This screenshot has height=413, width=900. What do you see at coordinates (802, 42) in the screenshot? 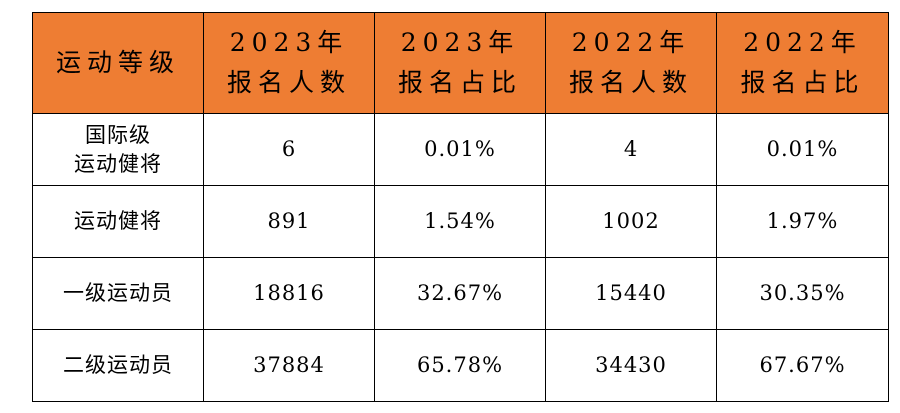
I see `header-share-2022-line-1: 2022年` at bounding box center [802, 42].